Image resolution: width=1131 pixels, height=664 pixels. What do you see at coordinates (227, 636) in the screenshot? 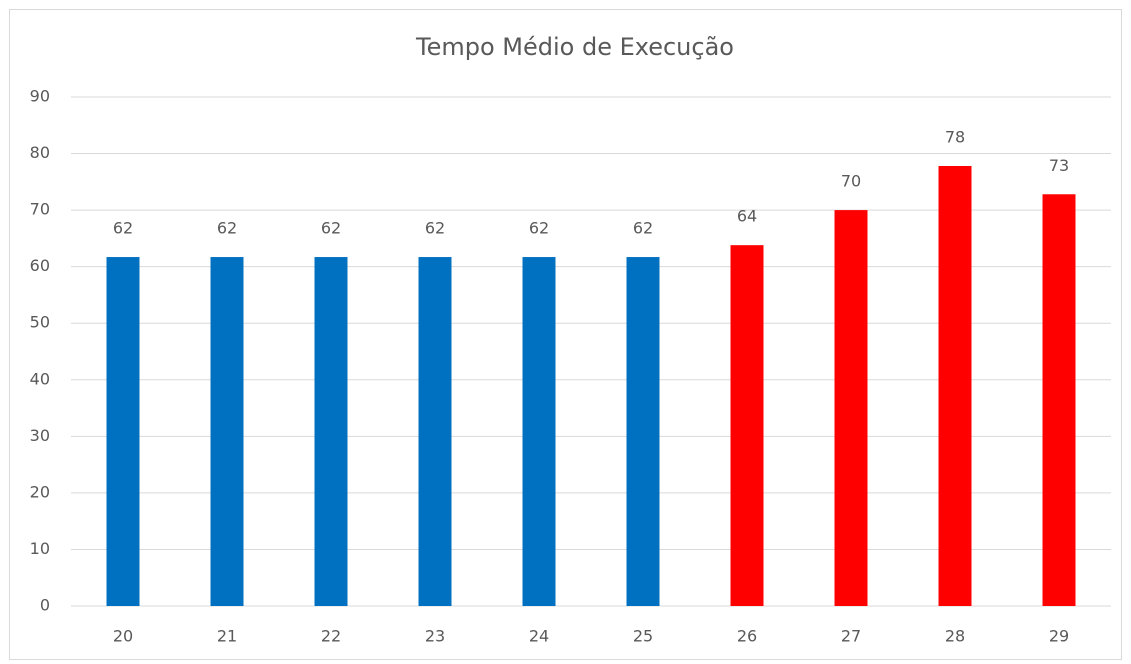
I see `x-tick-label: 21` at bounding box center [227, 636].